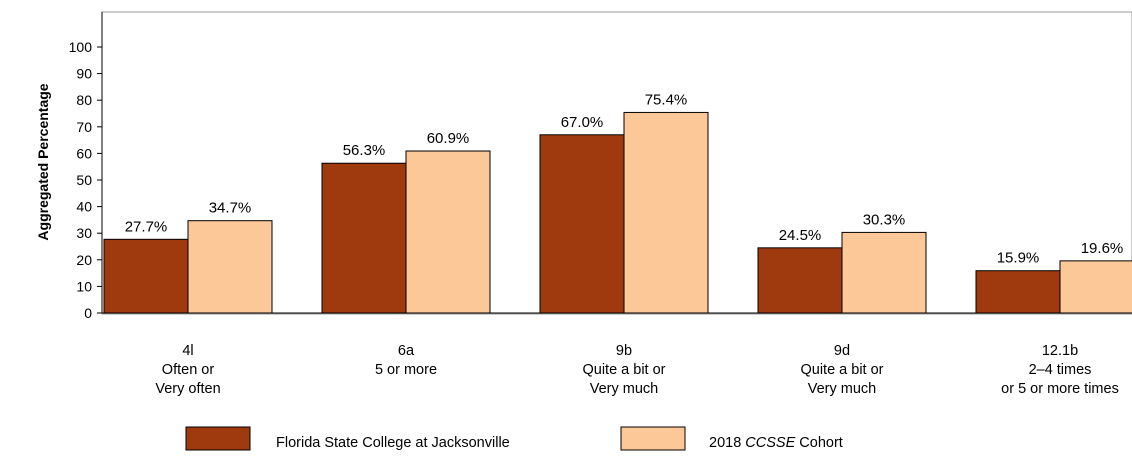 The height and width of the screenshot is (459, 1132). Describe the element at coordinates (1102, 248) in the screenshot. I see `bar-value-label: 19.6%` at that location.